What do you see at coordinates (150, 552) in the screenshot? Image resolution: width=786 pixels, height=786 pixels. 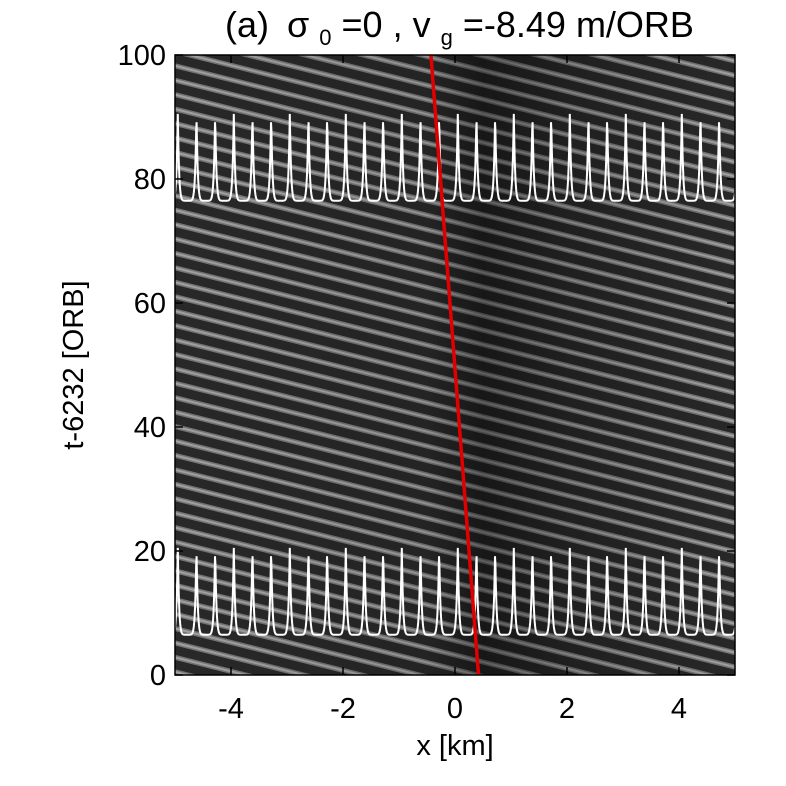 I see `y-tick-label: 20` at bounding box center [150, 552].